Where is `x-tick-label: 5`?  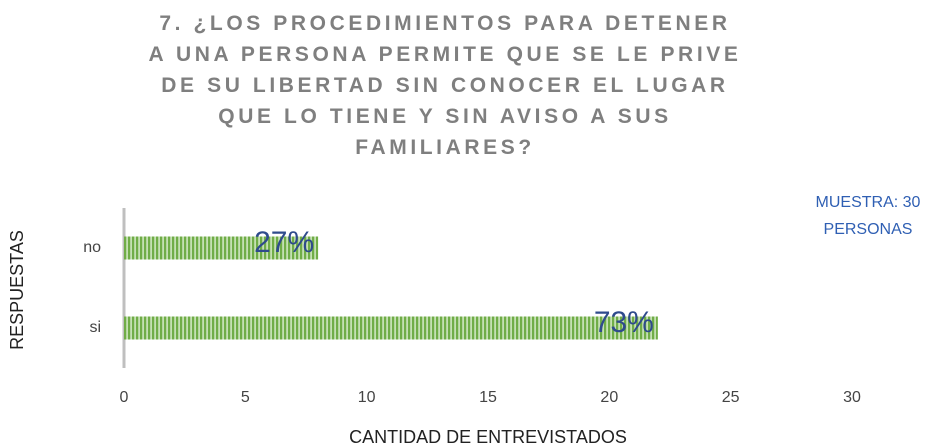 x-tick-label: 5 is located at coordinates (245, 397).